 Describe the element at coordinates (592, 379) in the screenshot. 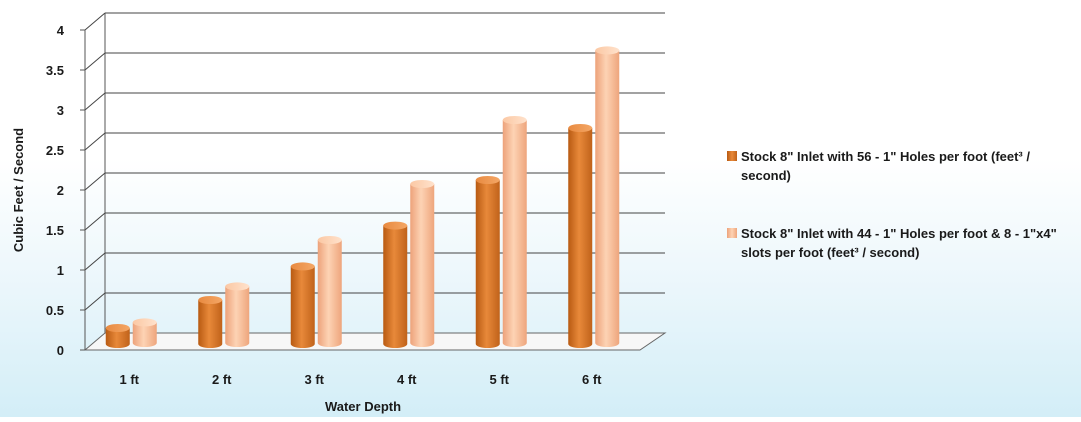

I see `x-tick-label: 6 ft` at that location.